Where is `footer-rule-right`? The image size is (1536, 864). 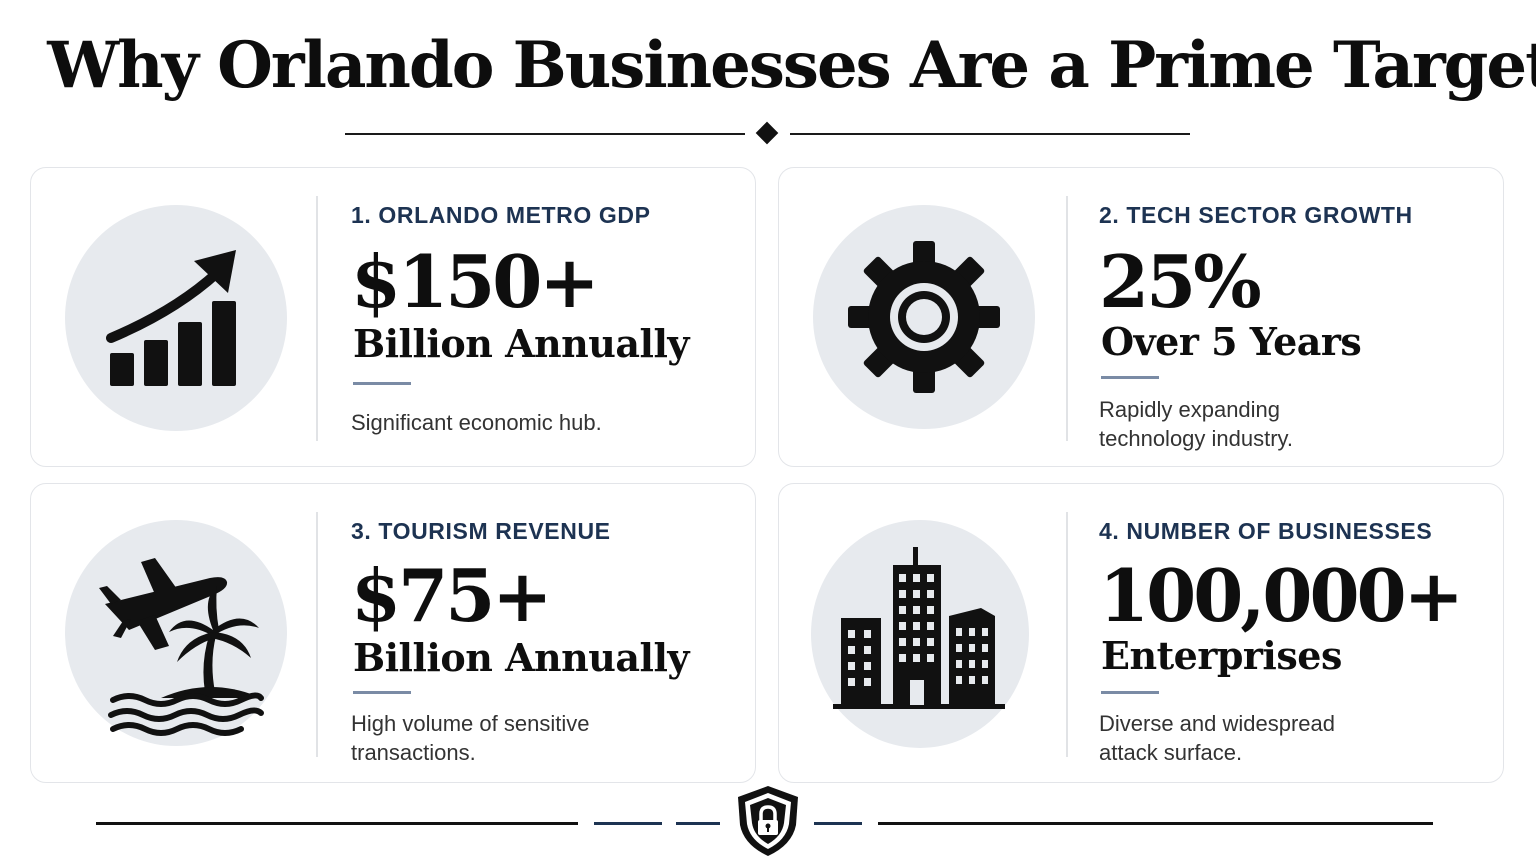
footer-rule-right is located at coordinates (1155, 823).